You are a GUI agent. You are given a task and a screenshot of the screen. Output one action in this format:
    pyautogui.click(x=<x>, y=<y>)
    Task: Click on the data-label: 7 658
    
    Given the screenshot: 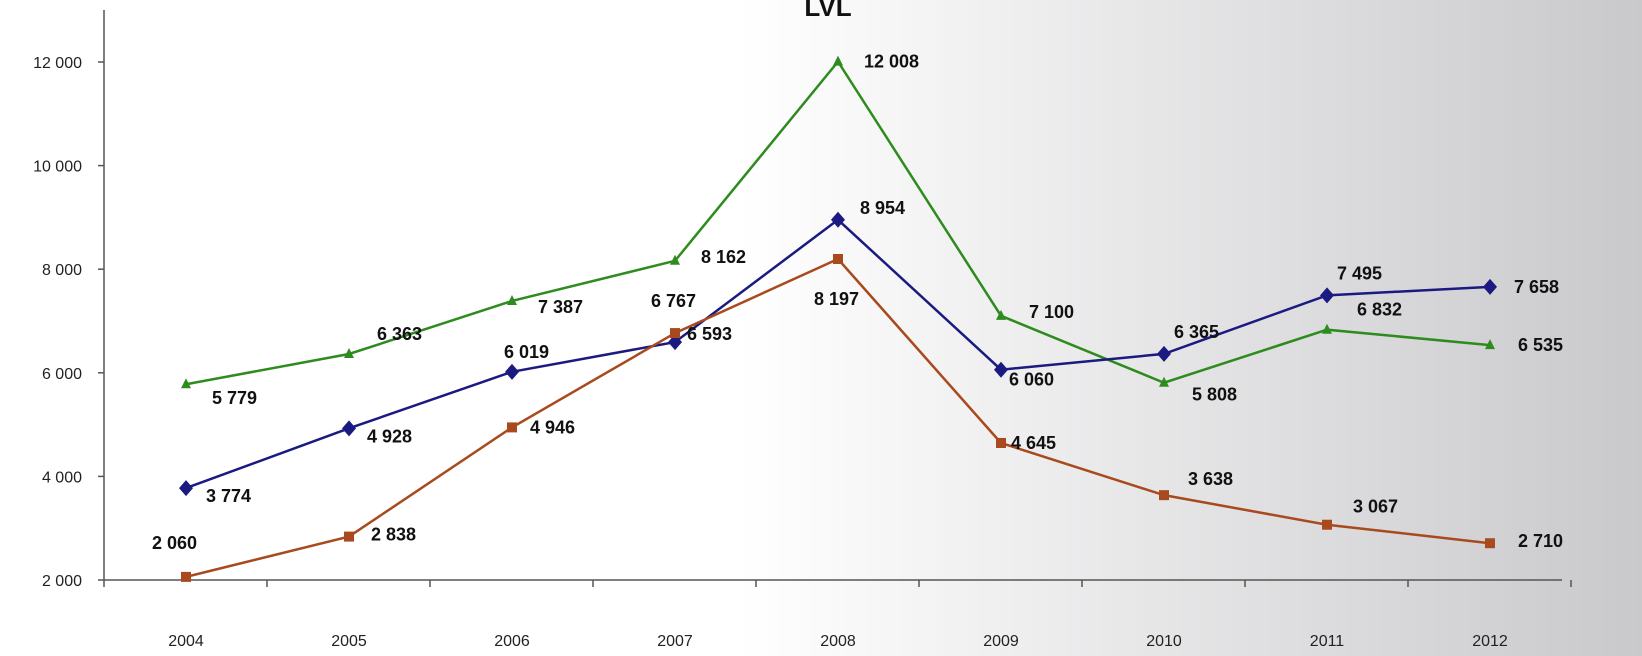 What is the action you would take?
    pyautogui.click(x=1536, y=287)
    